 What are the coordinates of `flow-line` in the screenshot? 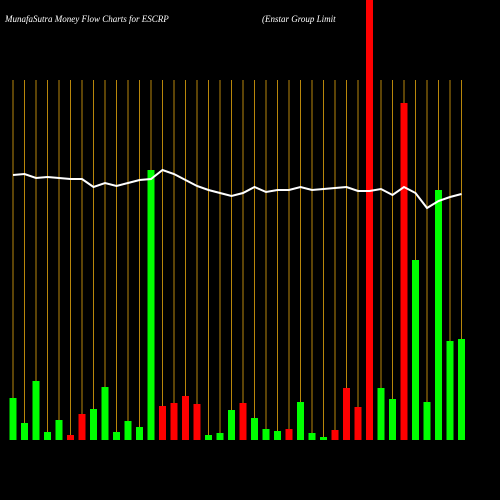 It's located at (237, 189).